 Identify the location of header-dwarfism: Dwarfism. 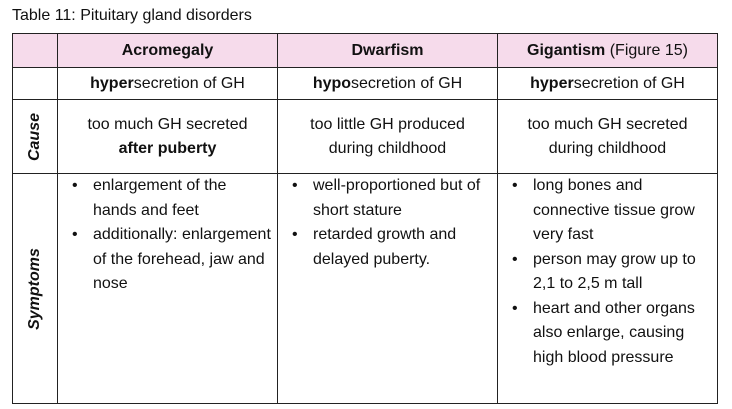
(387, 50).